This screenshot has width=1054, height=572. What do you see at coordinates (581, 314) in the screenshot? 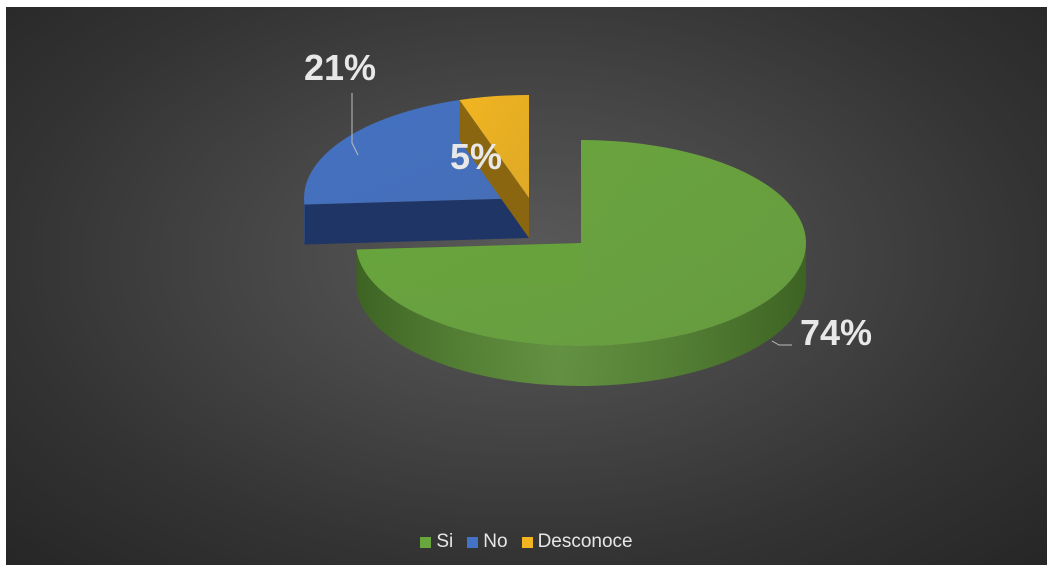
I see `pie-slice-si-rim` at bounding box center [581, 314].